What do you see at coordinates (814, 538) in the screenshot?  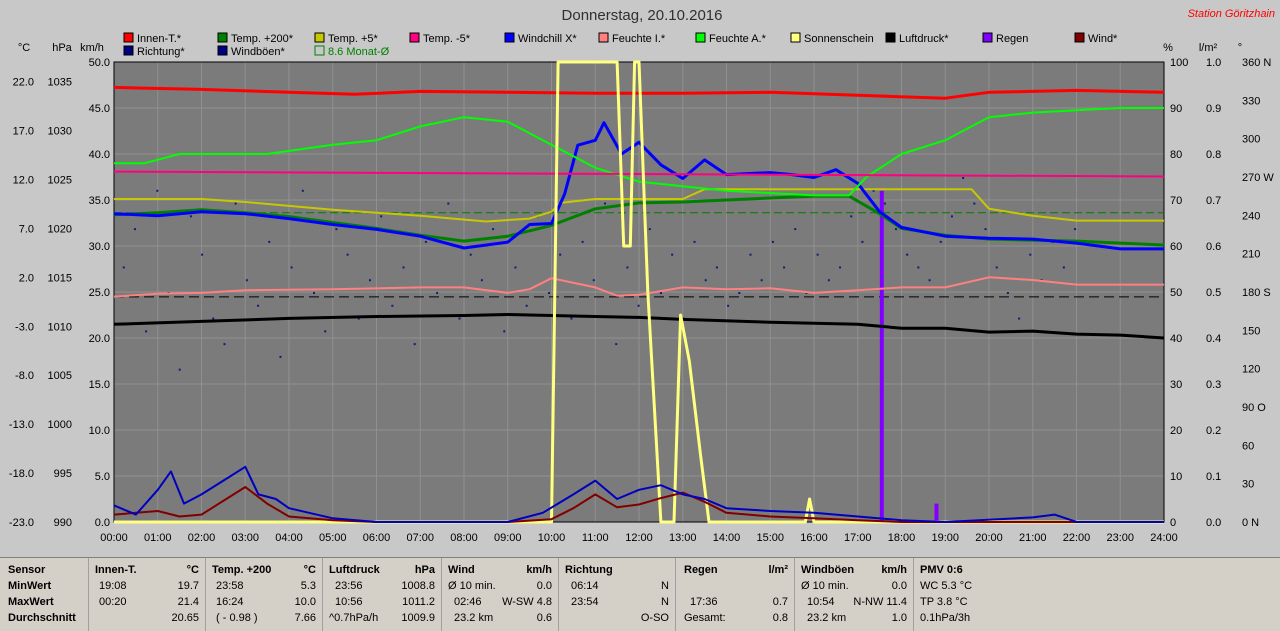 I see `tick-label-x: 16:00` at bounding box center [814, 538].